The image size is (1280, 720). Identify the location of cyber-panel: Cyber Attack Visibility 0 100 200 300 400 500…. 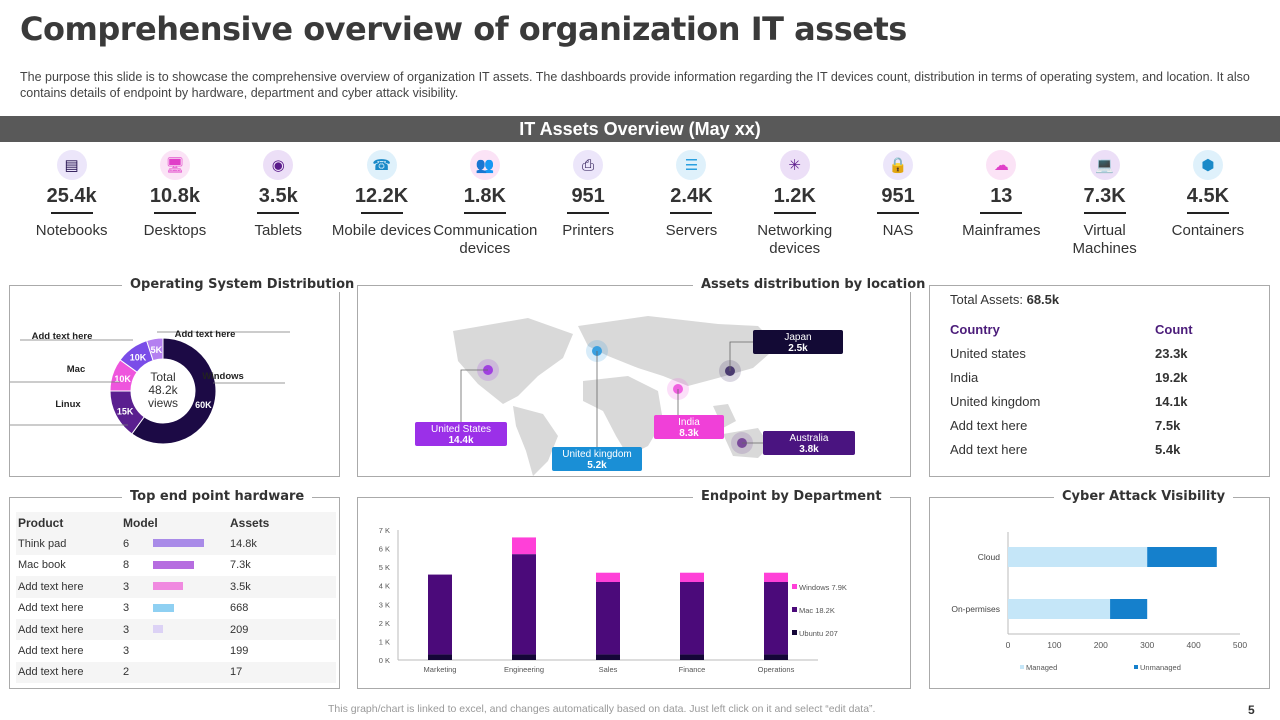
(1099, 589).